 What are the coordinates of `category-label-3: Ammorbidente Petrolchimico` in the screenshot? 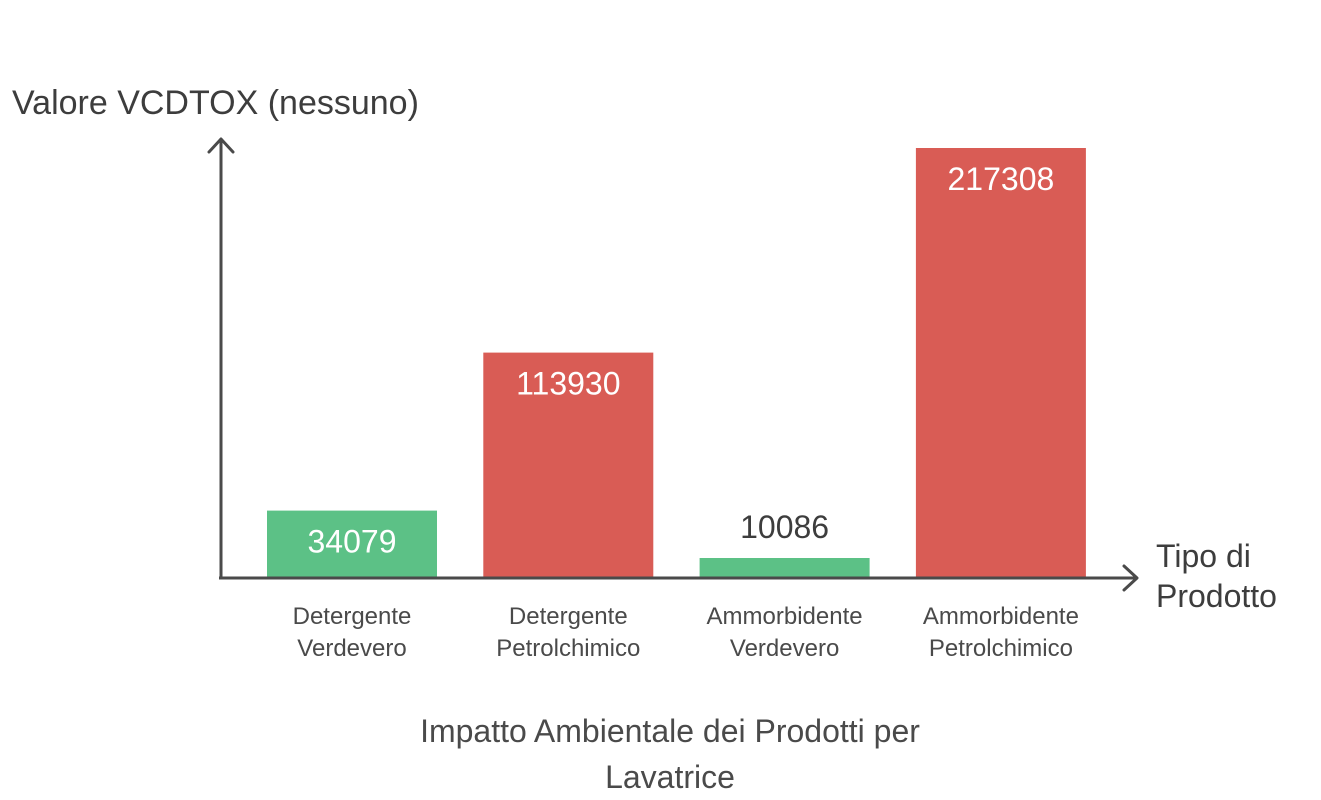 It's located at (1001, 632).